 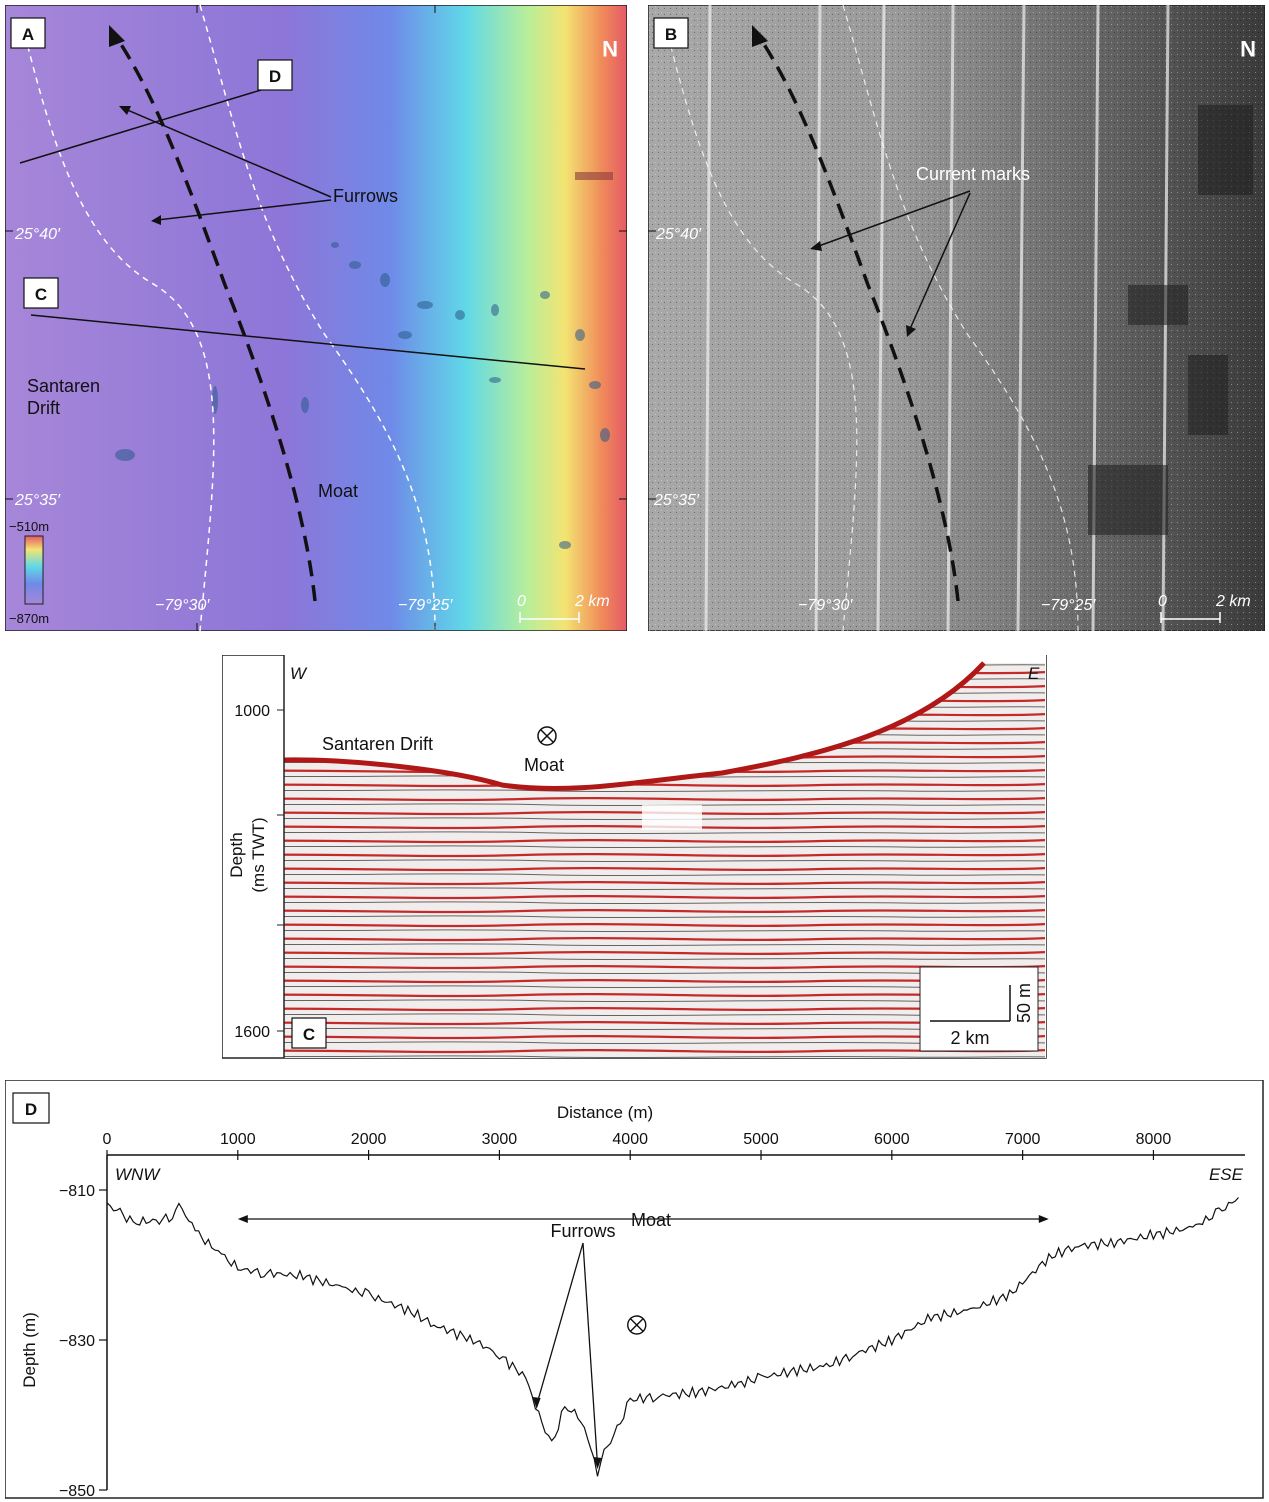 What do you see at coordinates (605, 1112) in the screenshot?
I see `d-xaxis-label: Distance (m)` at bounding box center [605, 1112].